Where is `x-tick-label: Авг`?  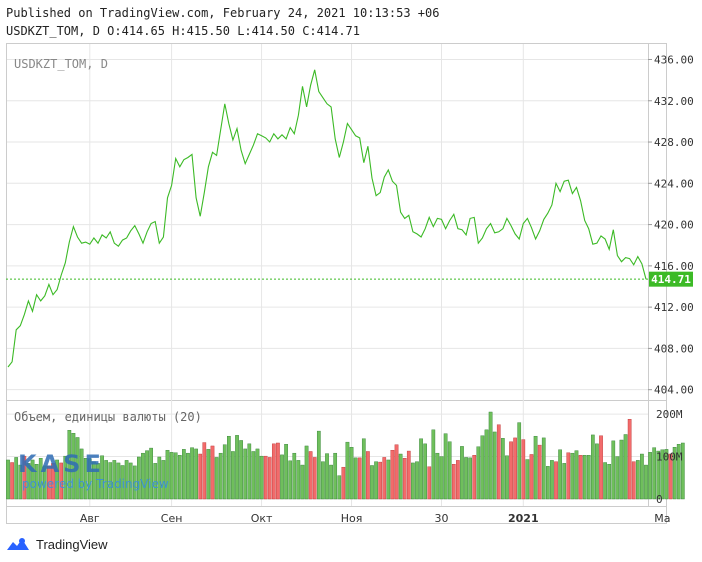
x-tick-label: Авг is located at coordinates (90, 518).